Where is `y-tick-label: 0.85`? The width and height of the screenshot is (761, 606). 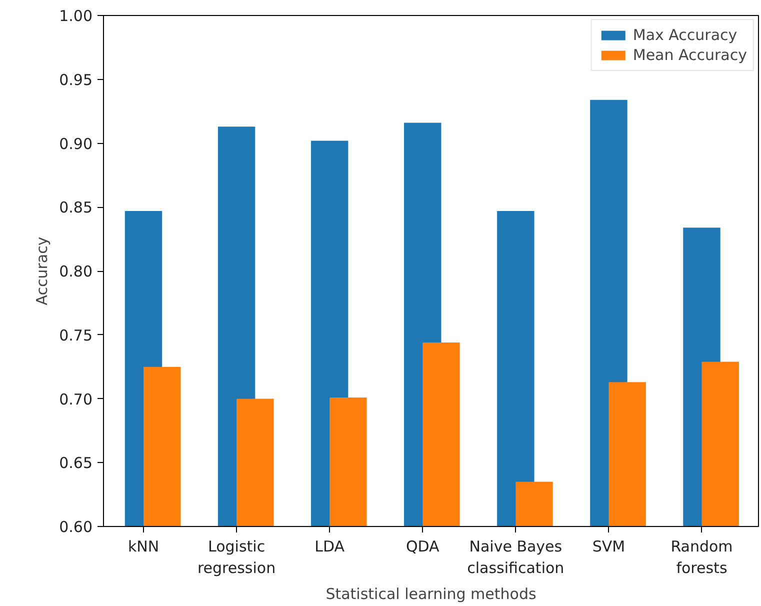 y-tick-label: 0.85 is located at coordinates (76, 207).